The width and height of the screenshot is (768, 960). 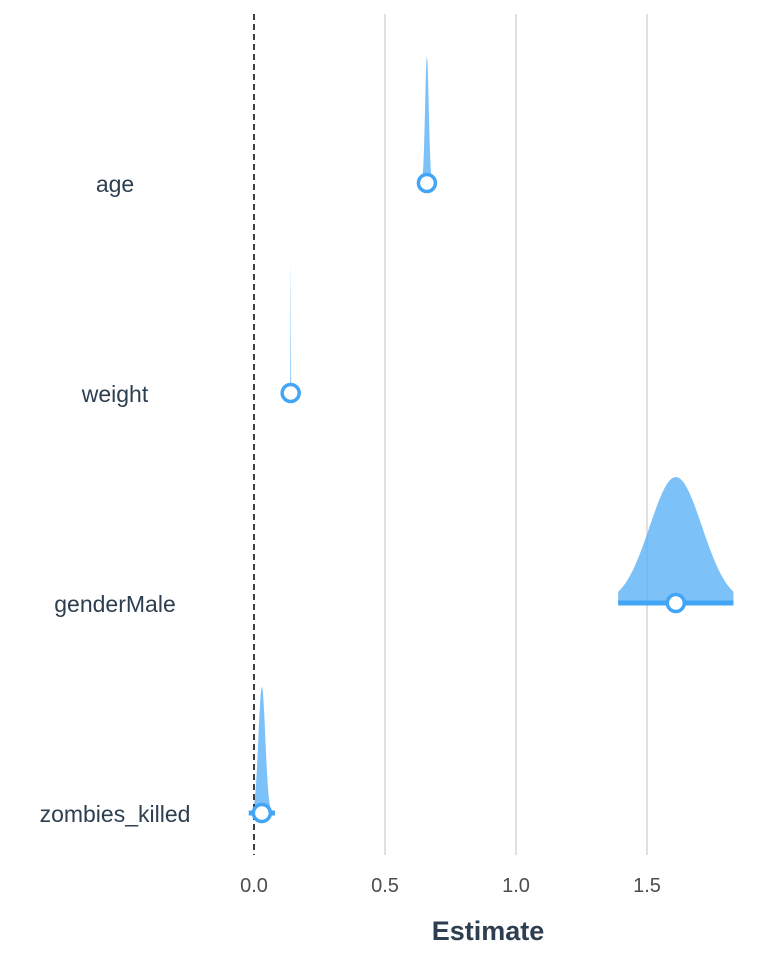 I want to click on point-genderMale, so click(x=676, y=603).